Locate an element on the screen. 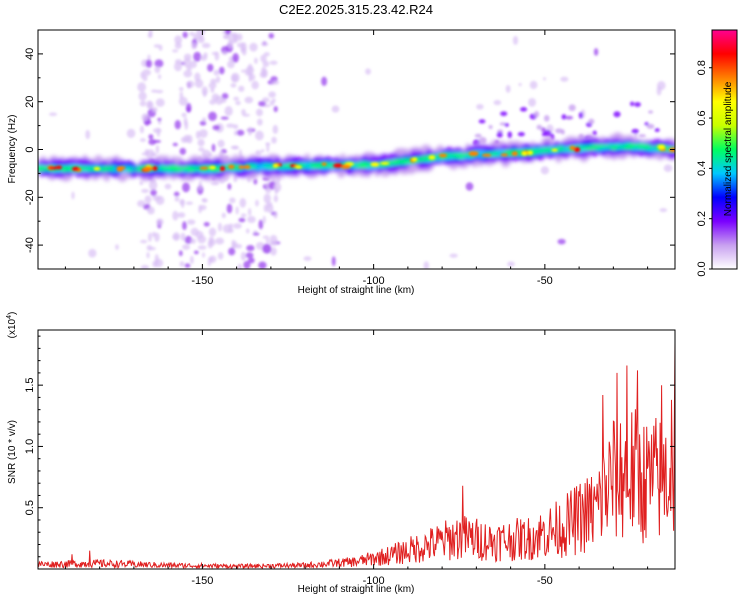  ridge is located at coordinates (356, 157).